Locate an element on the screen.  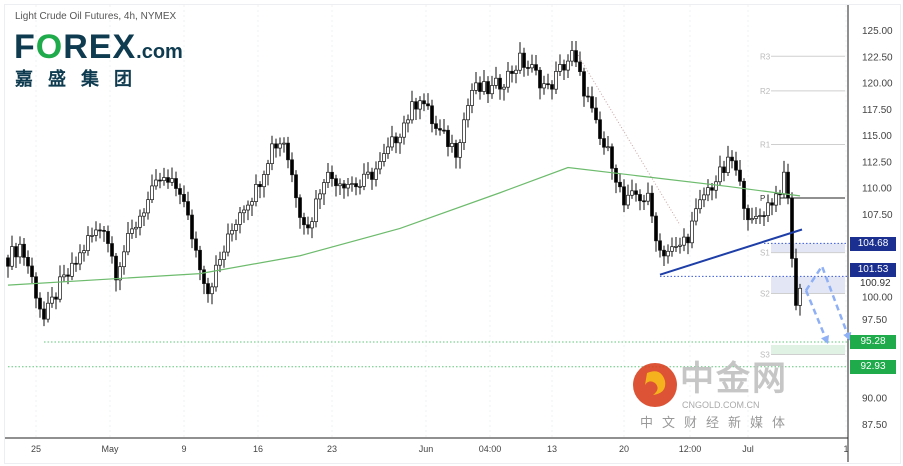
x-tick-label: 9 is located at coordinates (183, 449).